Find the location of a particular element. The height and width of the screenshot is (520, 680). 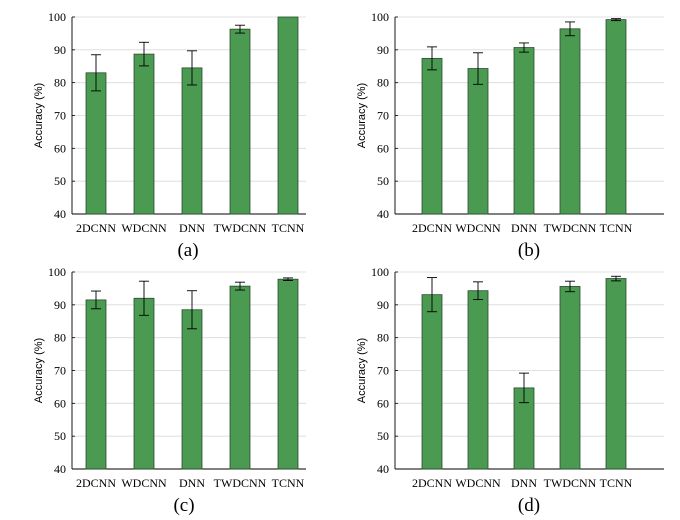

panel-caption: (a) is located at coordinates (187, 250).